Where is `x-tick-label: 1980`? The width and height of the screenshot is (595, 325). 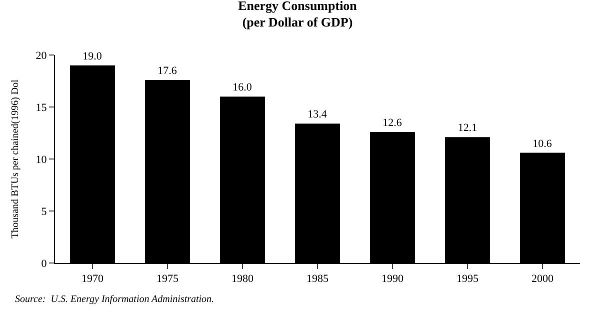 x-tick-label: 1980 is located at coordinates (243, 279).